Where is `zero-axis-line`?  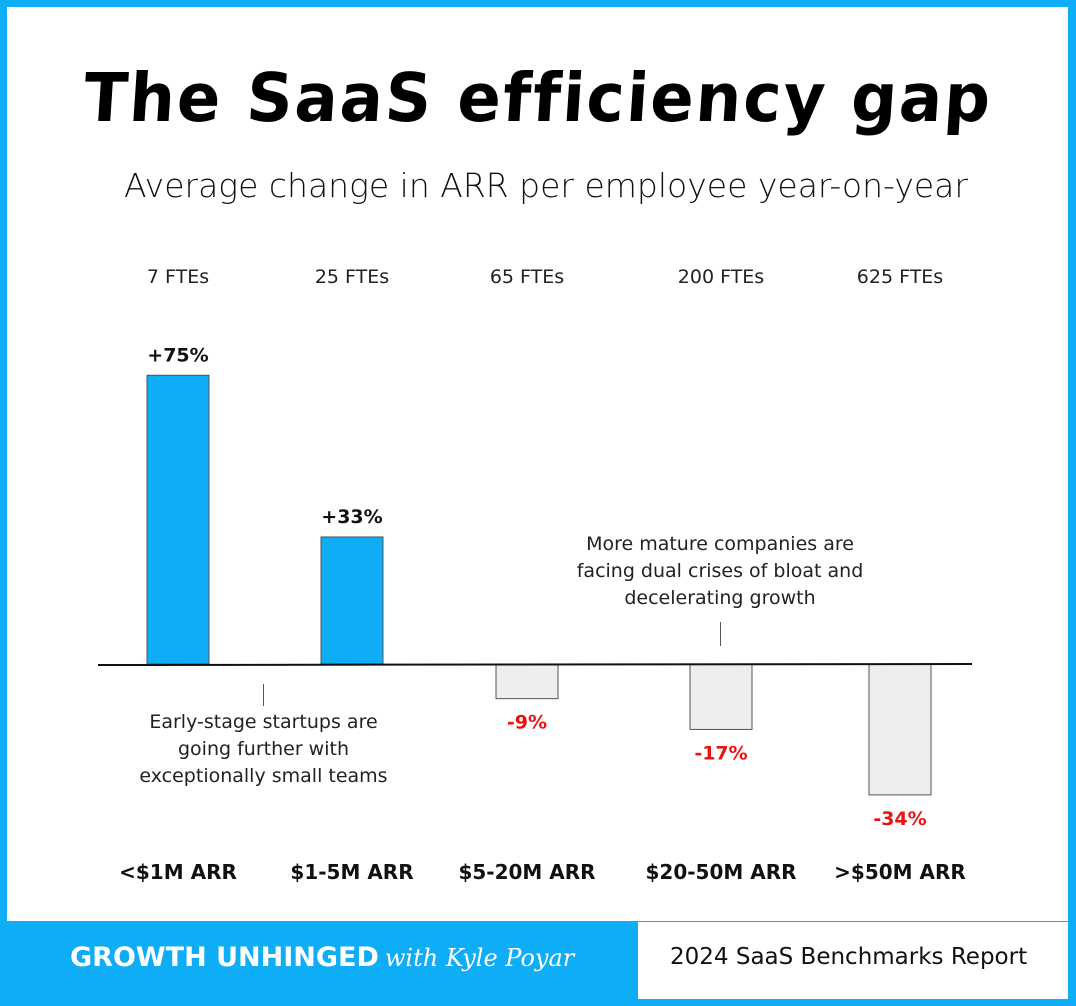 zero-axis-line is located at coordinates (535, 664).